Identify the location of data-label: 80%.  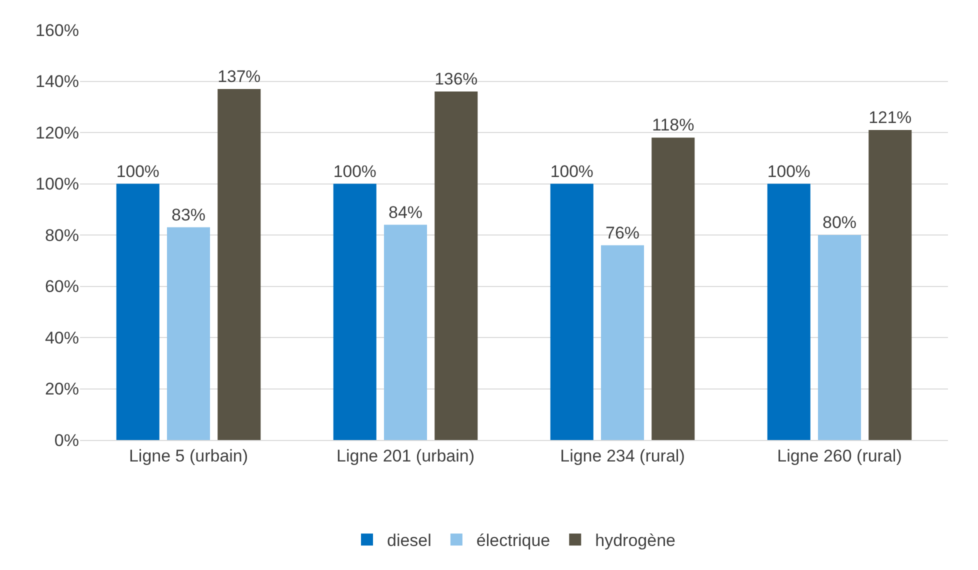
(839, 222).